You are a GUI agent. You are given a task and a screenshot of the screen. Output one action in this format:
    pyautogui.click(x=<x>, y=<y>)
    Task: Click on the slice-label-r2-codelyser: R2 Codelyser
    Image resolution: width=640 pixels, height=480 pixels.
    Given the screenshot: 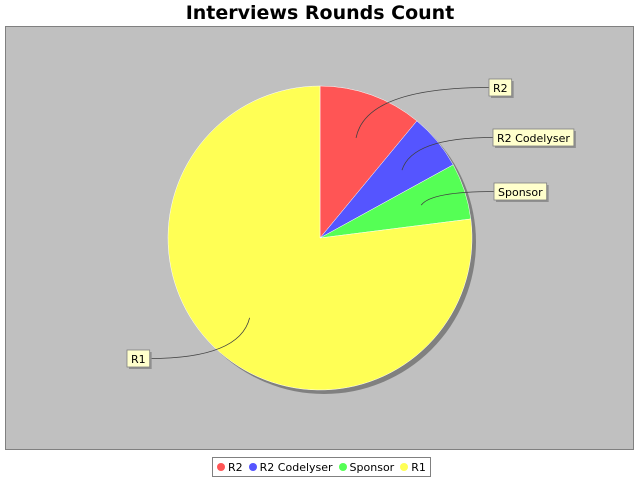 What is the action you would take?
    pyautogui.click(x=488, y=149)
    